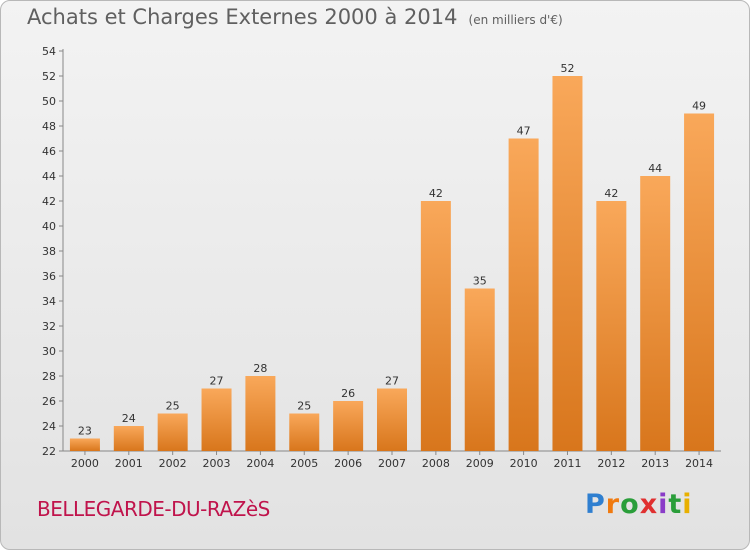 This screenshot has height=550, width=750. What do you see at coordinates (129, 418) in the screenshot?
I see `bar-value-label: 24` at bounding box center [129, 418].